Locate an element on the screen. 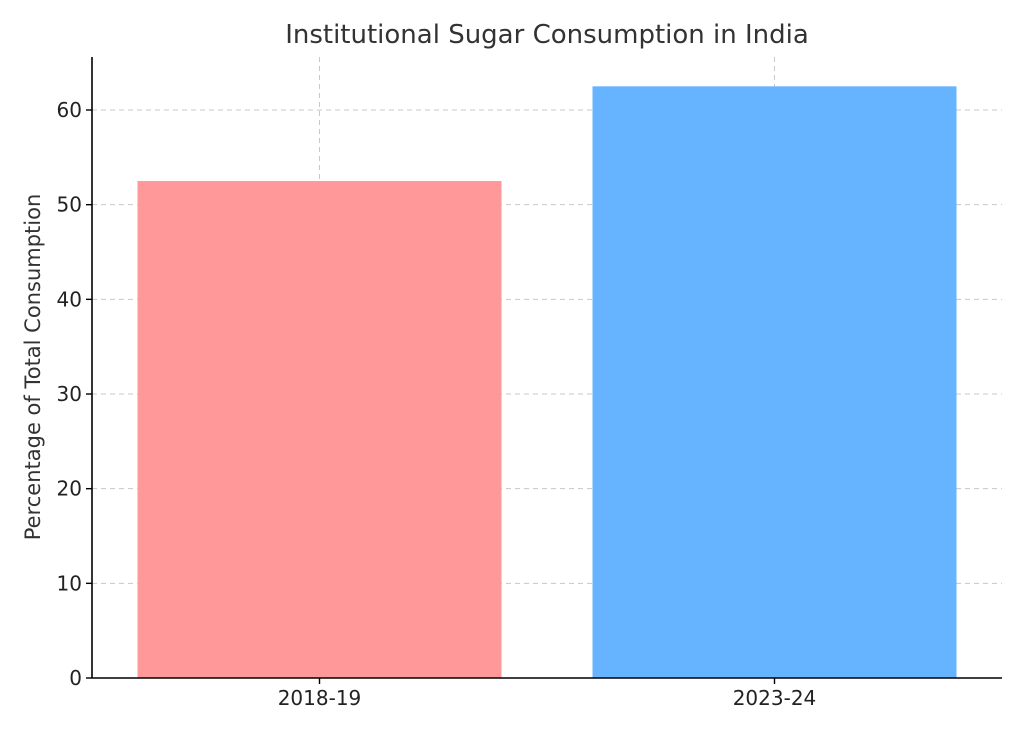 Image resolution: width=1024 pixels, height=731 pixels. y-tick-label: 10 is located at coordinates (69, 583).